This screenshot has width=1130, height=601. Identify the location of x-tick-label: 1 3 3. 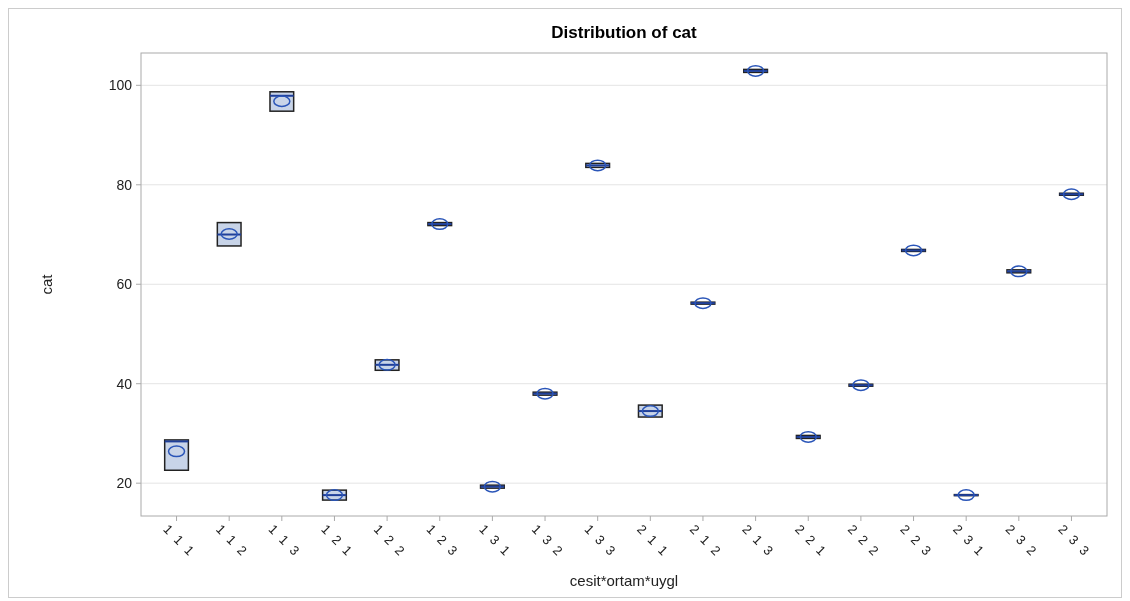
(600, 540).